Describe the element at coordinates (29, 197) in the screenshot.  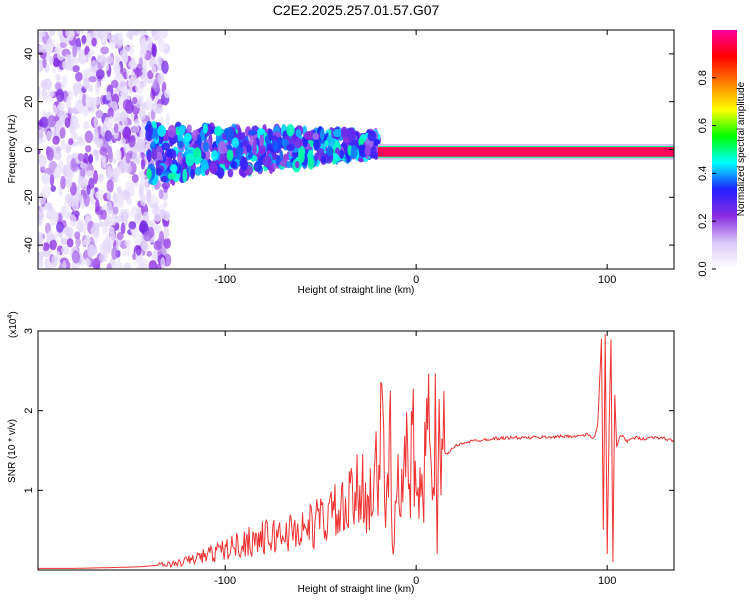
I see `y-tick-label: -20` at that location.